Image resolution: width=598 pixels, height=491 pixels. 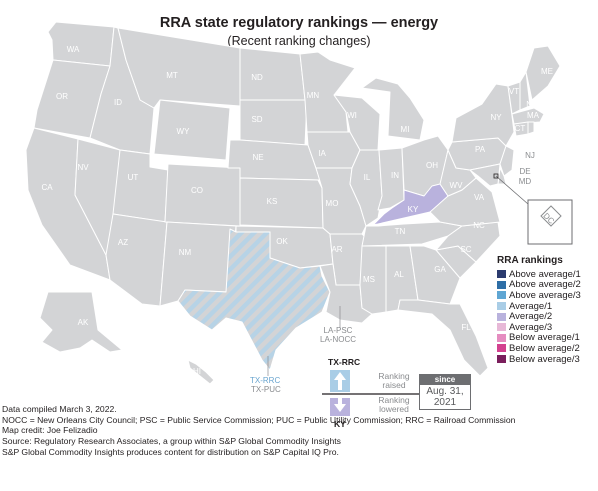 I want to click on state-ak, so click(x=81, y=322).